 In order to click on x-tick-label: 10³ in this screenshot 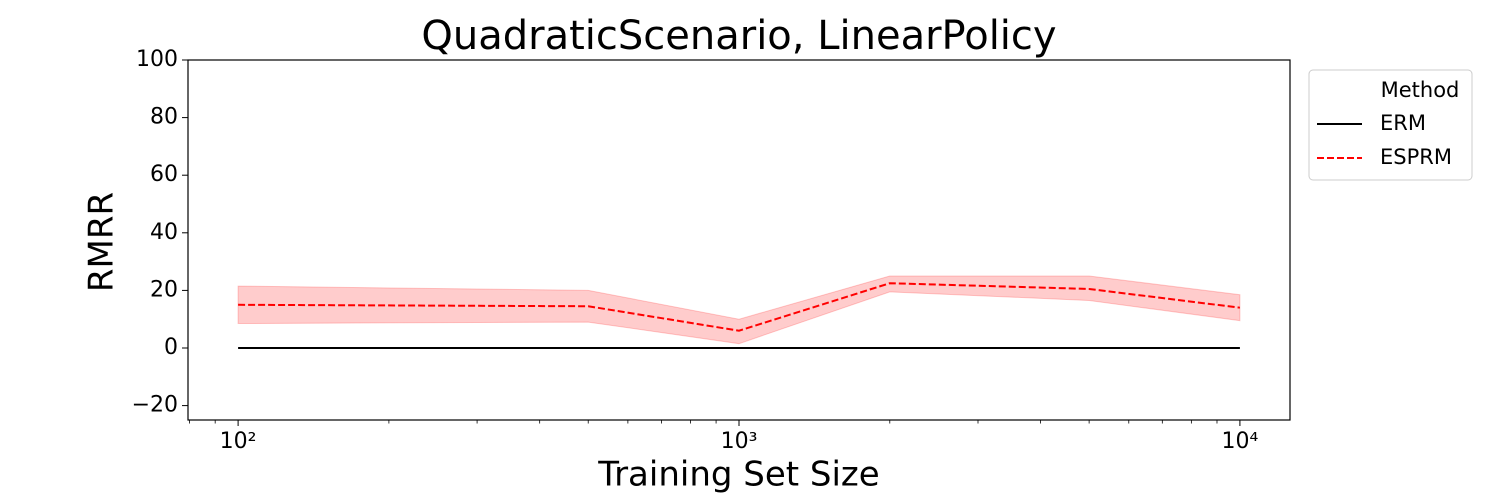, I will do `click(739, 441)`.